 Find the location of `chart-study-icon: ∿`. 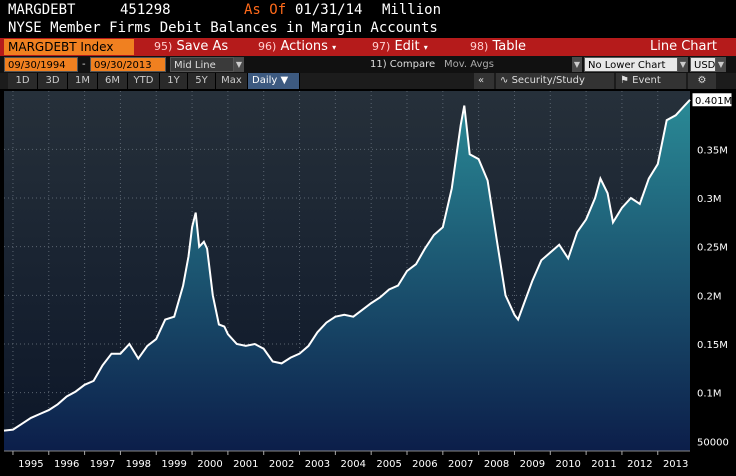

chart-study-icon: ∿ is located at coordinates (504, 80).